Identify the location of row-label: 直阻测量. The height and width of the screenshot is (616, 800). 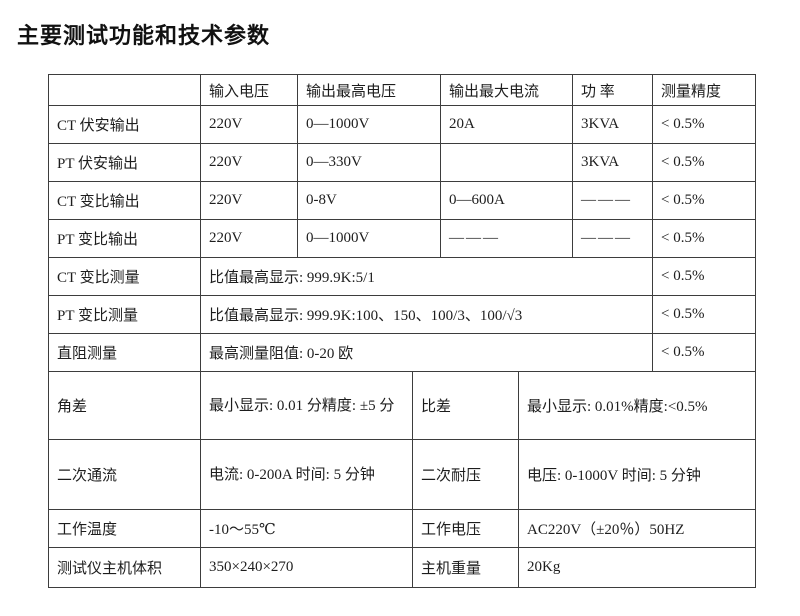
(124, 352).